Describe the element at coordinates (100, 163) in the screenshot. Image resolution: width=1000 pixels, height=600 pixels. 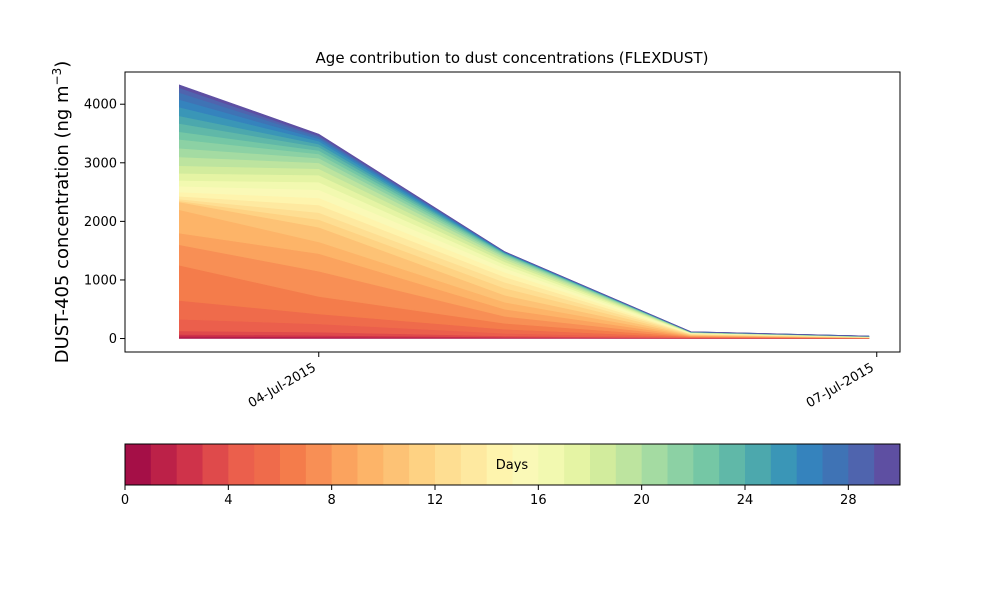
I see `y-tick-label: 3000` at that location.